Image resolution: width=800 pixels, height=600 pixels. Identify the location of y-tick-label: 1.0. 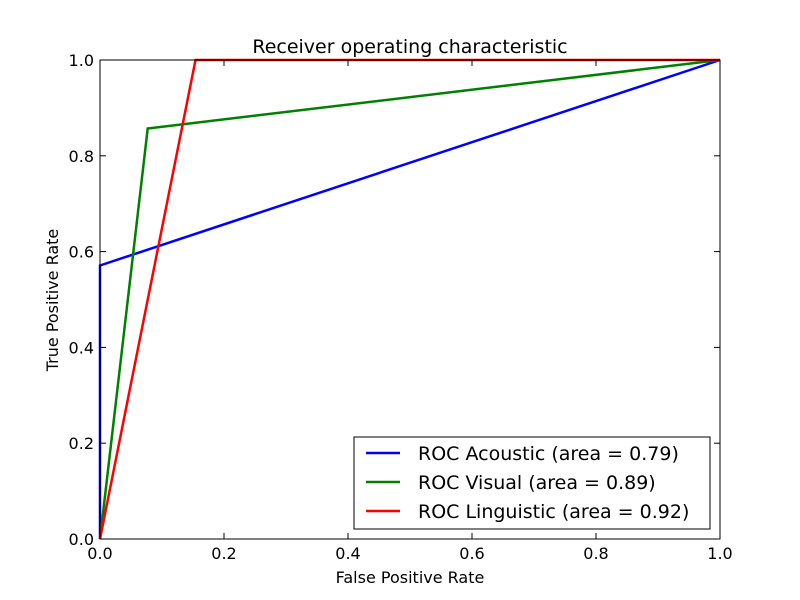
(81, 60).